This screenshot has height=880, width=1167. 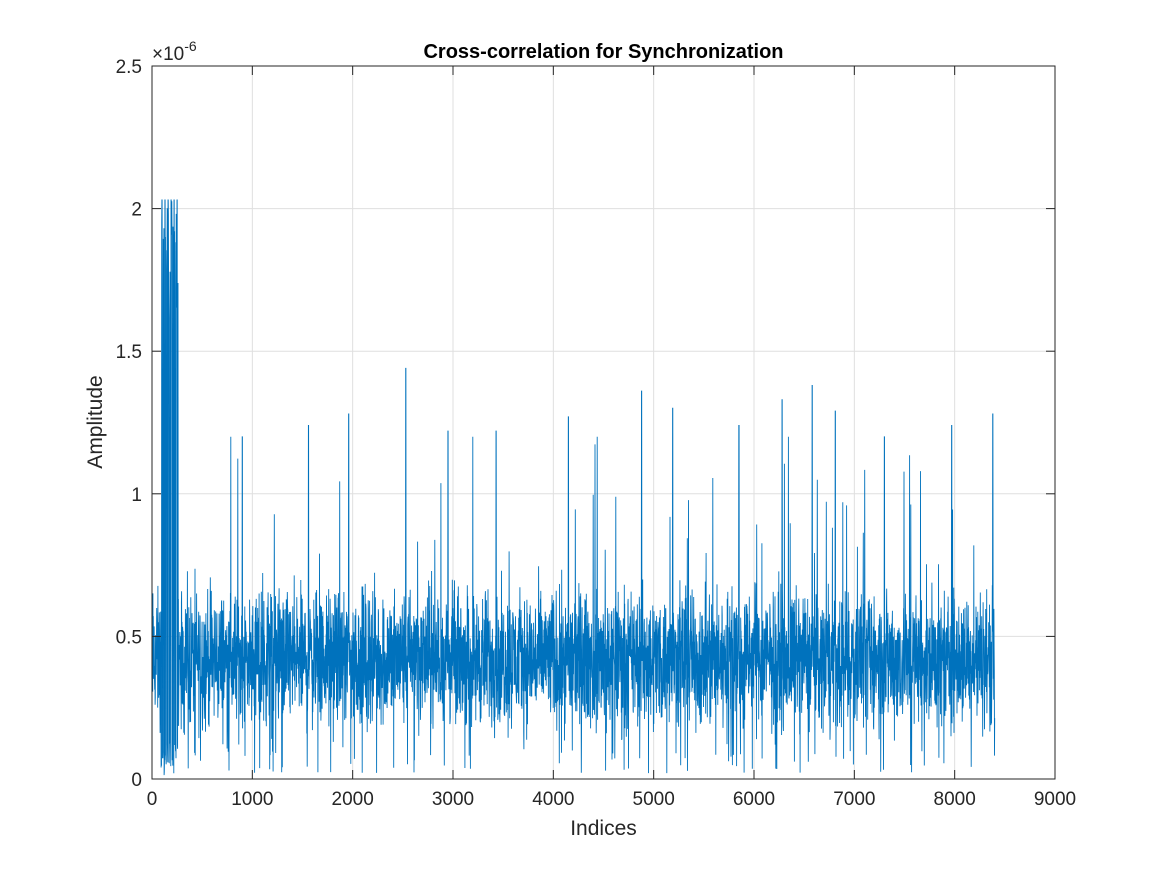 What do you see at coordinates (168, 54) in the screenshot?
I see `y-exponent-base: ×10` at bounding box center [168, 54].